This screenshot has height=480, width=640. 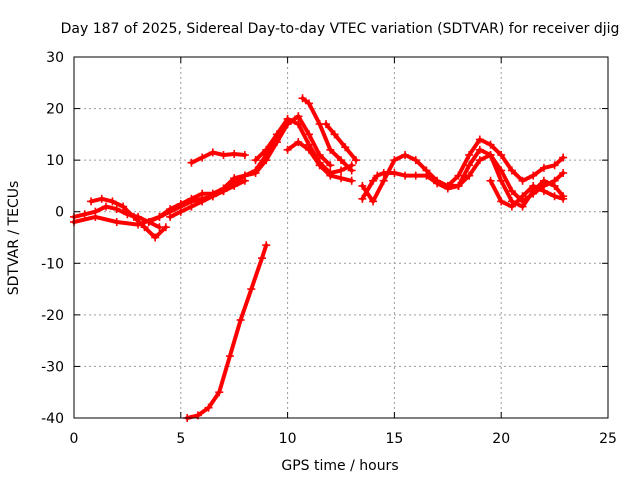 I want to click on x-tick-label: 5, so click(x=180, y=439).